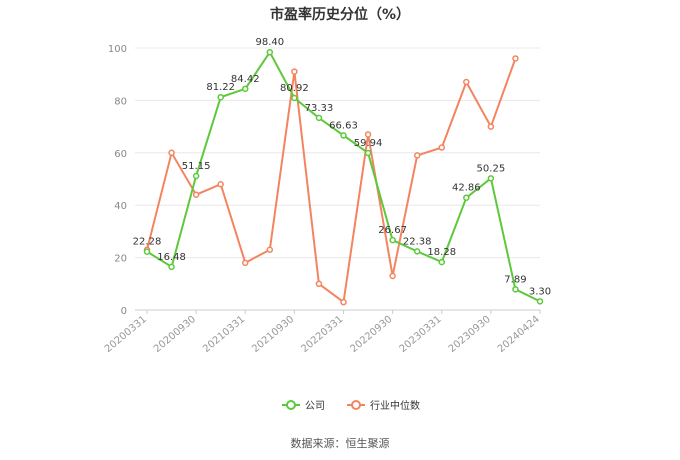  Describe the element at coordinates (171, 257) in the screenshot. I see `data-label: 16.48` at that location.